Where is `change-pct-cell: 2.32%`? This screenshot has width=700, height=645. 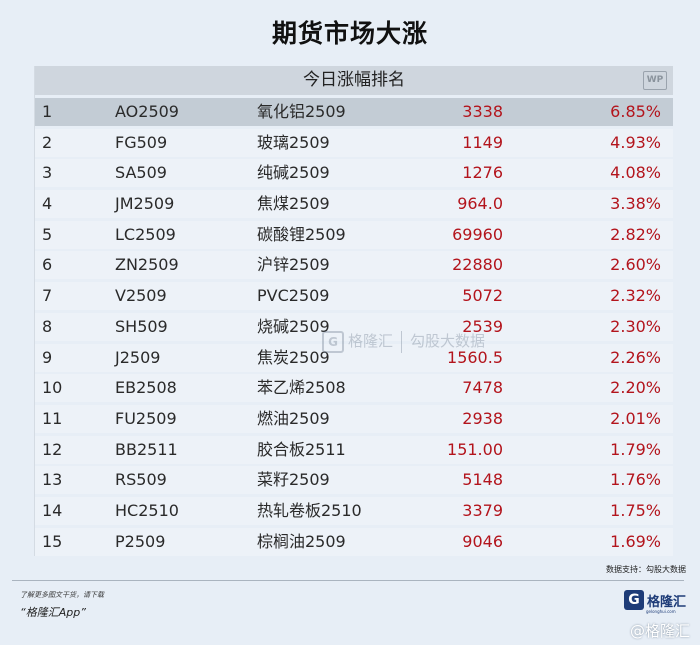 change-pct-cell: 2.32% is located at coordinates (635, 296).